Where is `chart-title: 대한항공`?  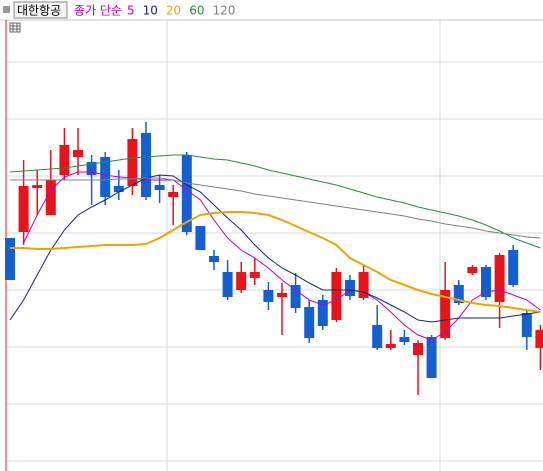 chart-title: 대한항공 is located at coordinates (39, 11).